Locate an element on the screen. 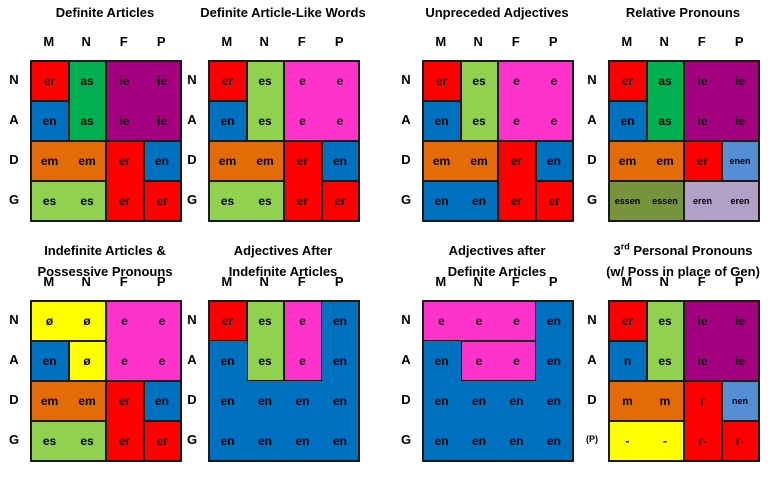 This screenshot has width=777, height=495. panel-title-line: Definite Articles is located at coordinates (105, 12).